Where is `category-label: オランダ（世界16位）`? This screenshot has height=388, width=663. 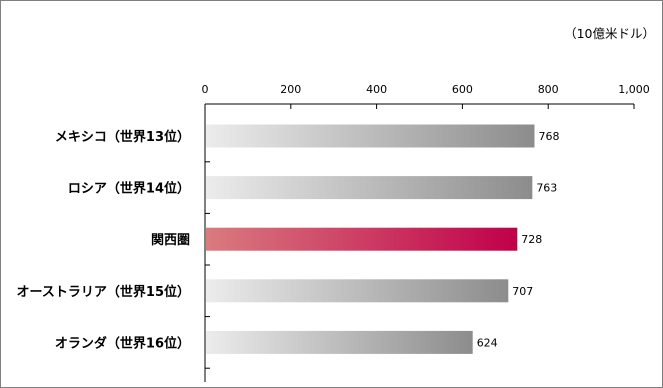
category-label: オランダ（世界16位） is located at coordinates (122, 343).